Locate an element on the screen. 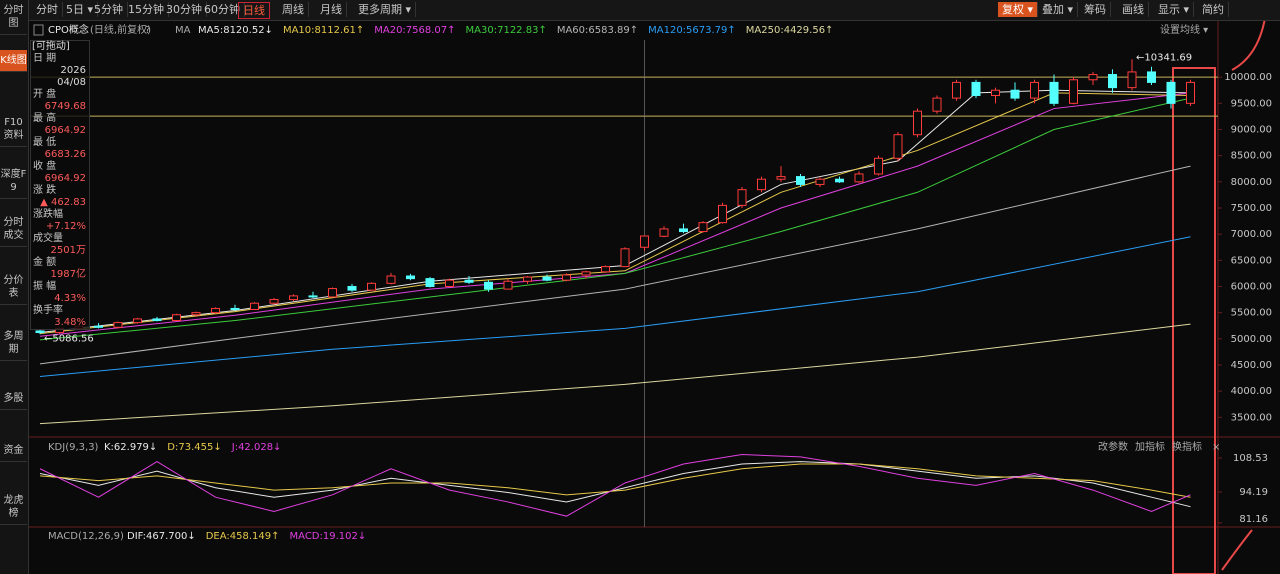  info-value: 2501万 is located at coordinates (68, 250).